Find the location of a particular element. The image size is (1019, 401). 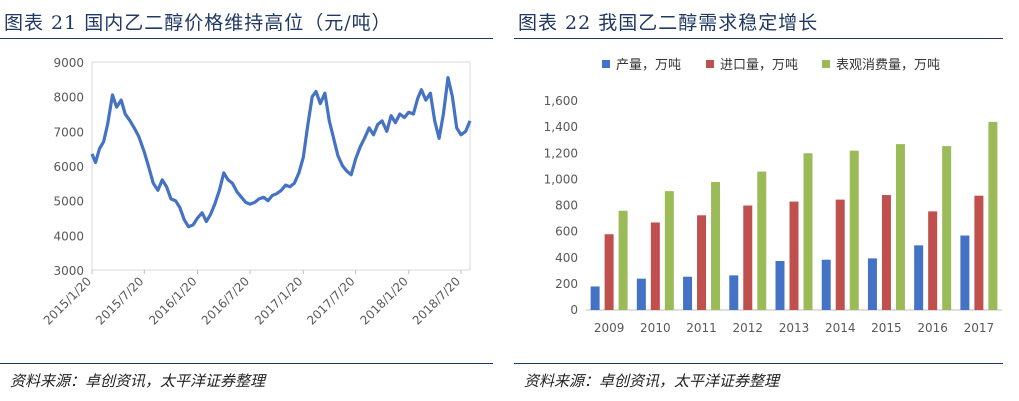

x-tick-label: 2018/7/20 is located at coordinates (436, 300).